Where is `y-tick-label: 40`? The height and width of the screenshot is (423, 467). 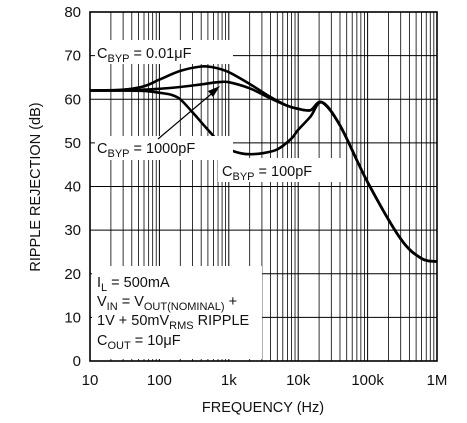
y-tick-label: 40 is located at coordinates (72, 187).